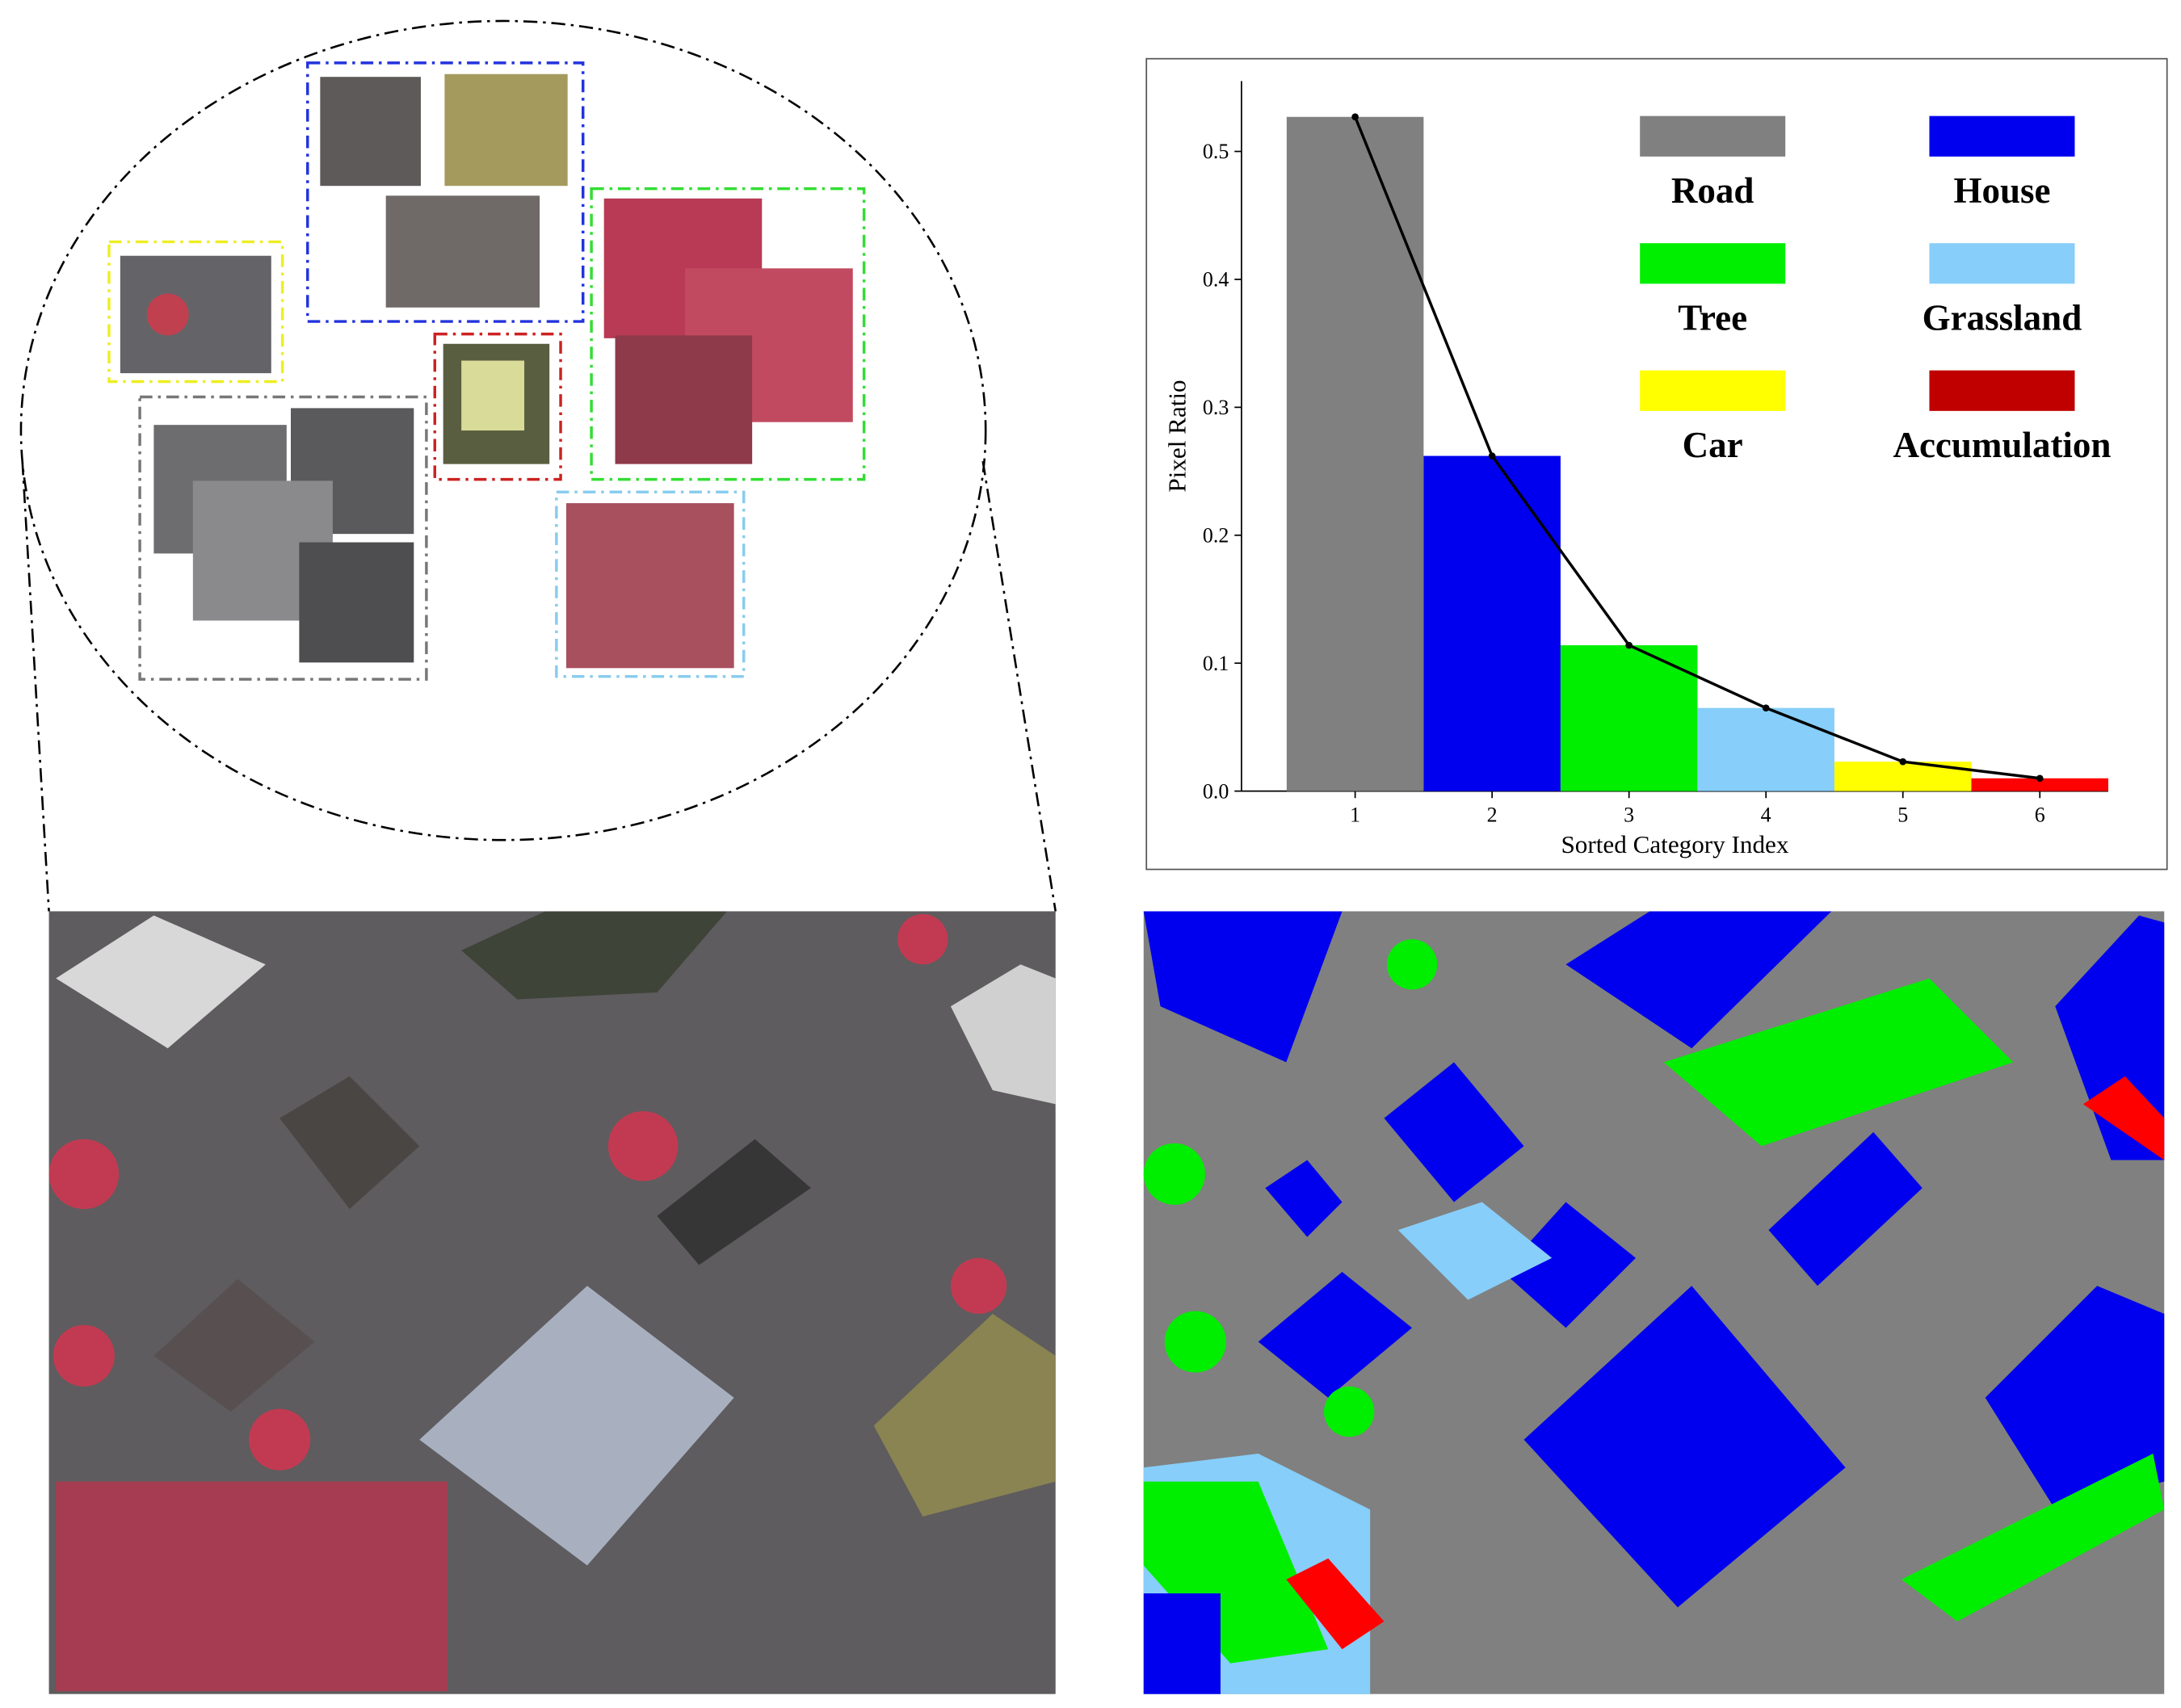 This screenshot has width=2181, height=1708. What do you see at coordinates (1902, 816) in the screenshot?
I see `x-tick-label: 5` at bounding box center [1902, 816].